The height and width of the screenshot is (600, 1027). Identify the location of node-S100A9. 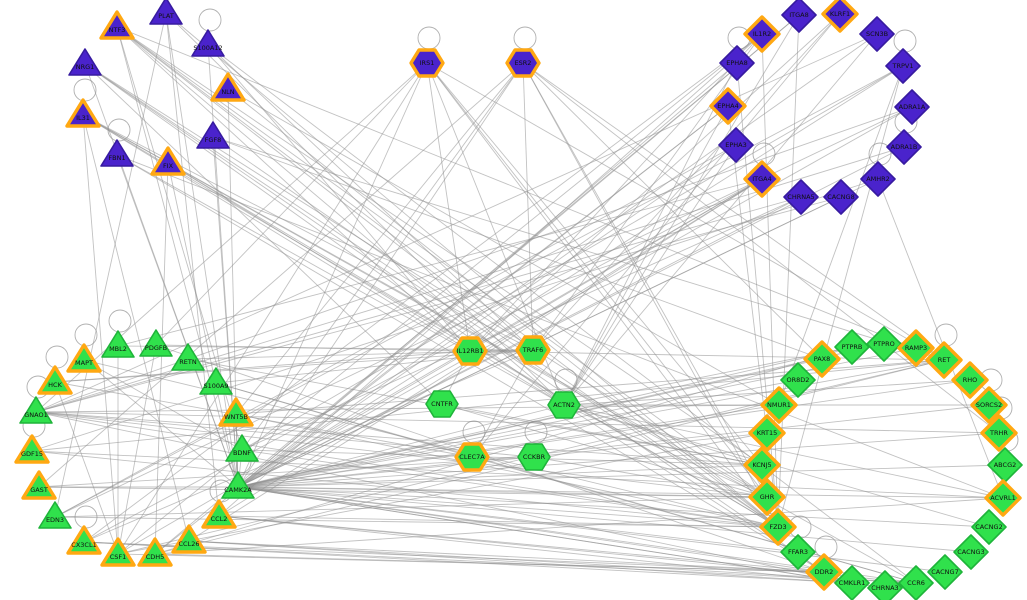
(216, 381).